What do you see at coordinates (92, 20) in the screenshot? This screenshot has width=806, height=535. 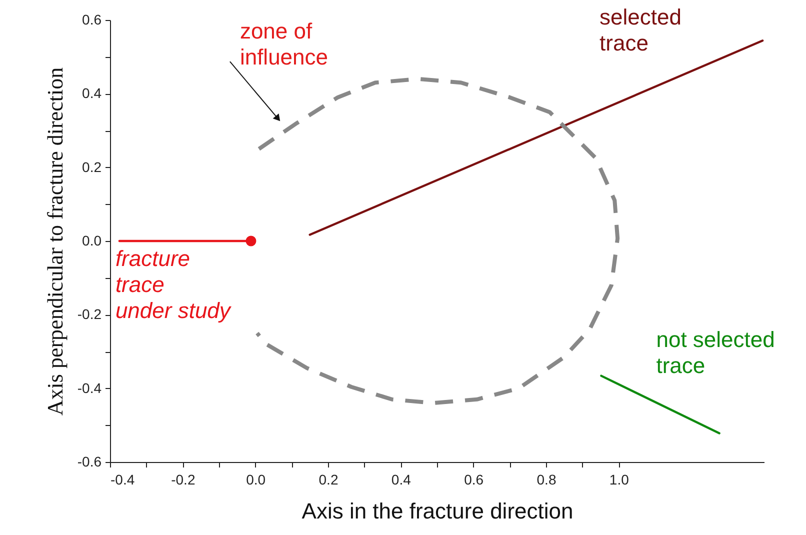 I see `y-tick-label: 0.6` at bounding box center [92, 20].